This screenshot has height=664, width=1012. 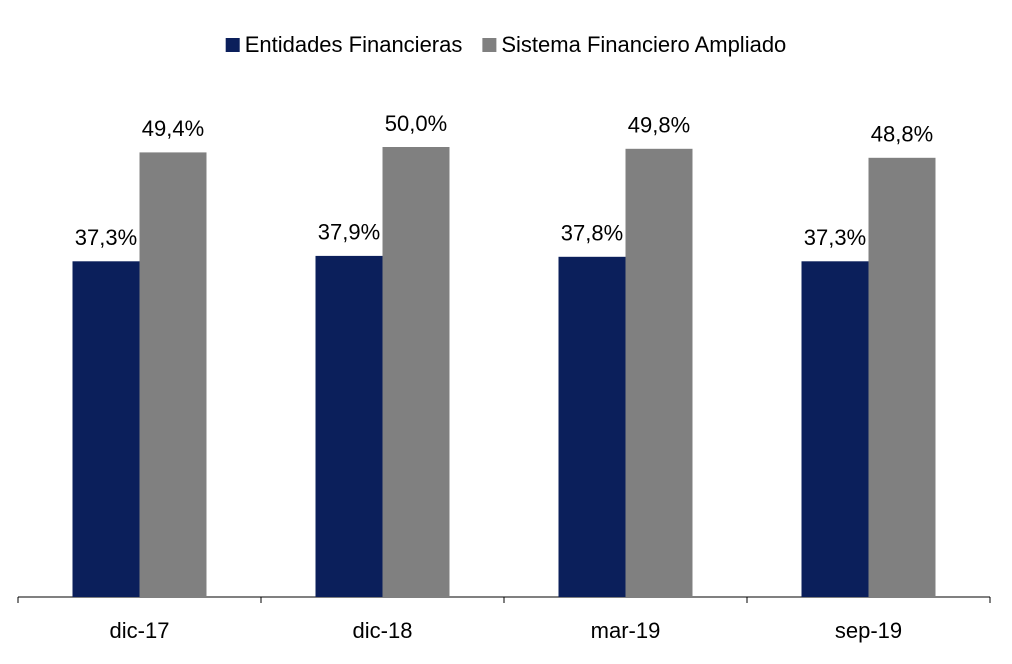 I want to click on x-tick-label: sep-19, so click(x=868, y=630).